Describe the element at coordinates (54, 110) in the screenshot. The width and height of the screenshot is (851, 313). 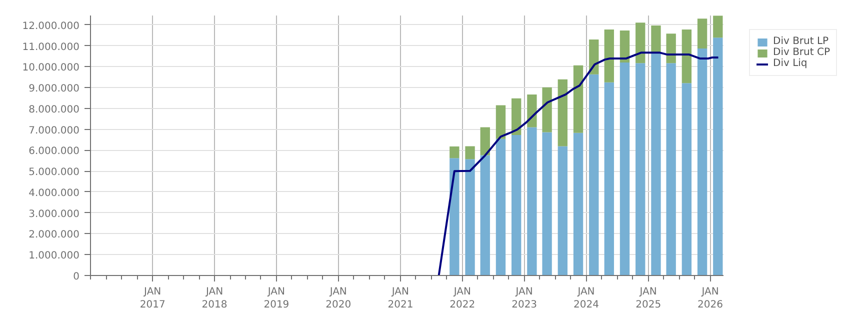
I see `y-tick-label: 8.000.000` at that location.